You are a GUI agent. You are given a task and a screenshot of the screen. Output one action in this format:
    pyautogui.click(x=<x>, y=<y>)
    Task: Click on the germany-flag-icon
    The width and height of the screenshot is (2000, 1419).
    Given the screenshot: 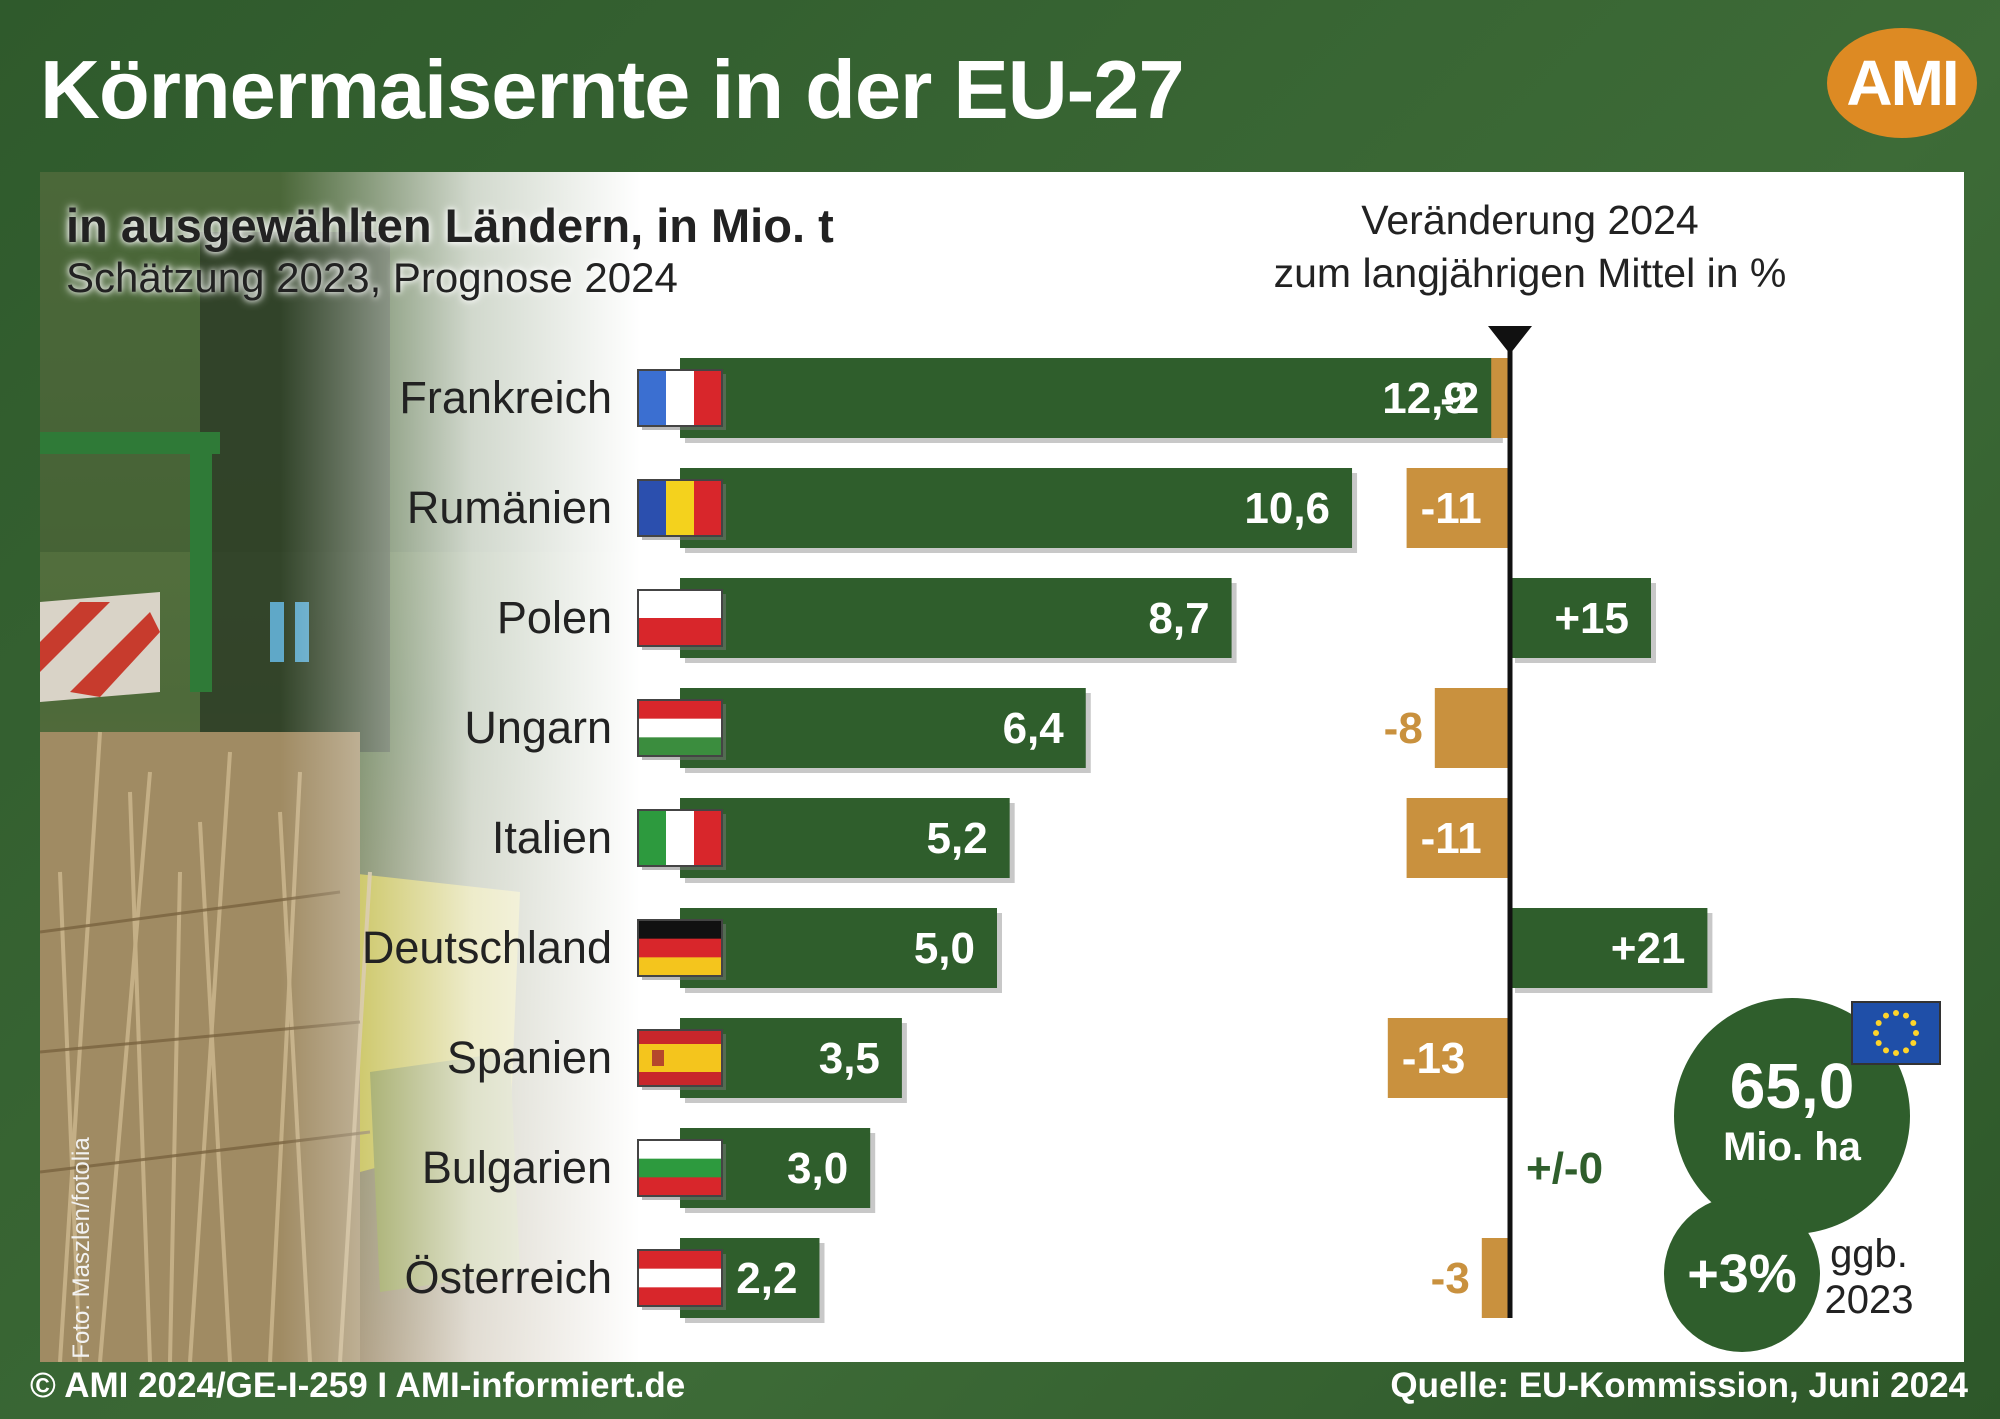 What is the action you would take?
    pyautogui.click(x=680, y=948)
    